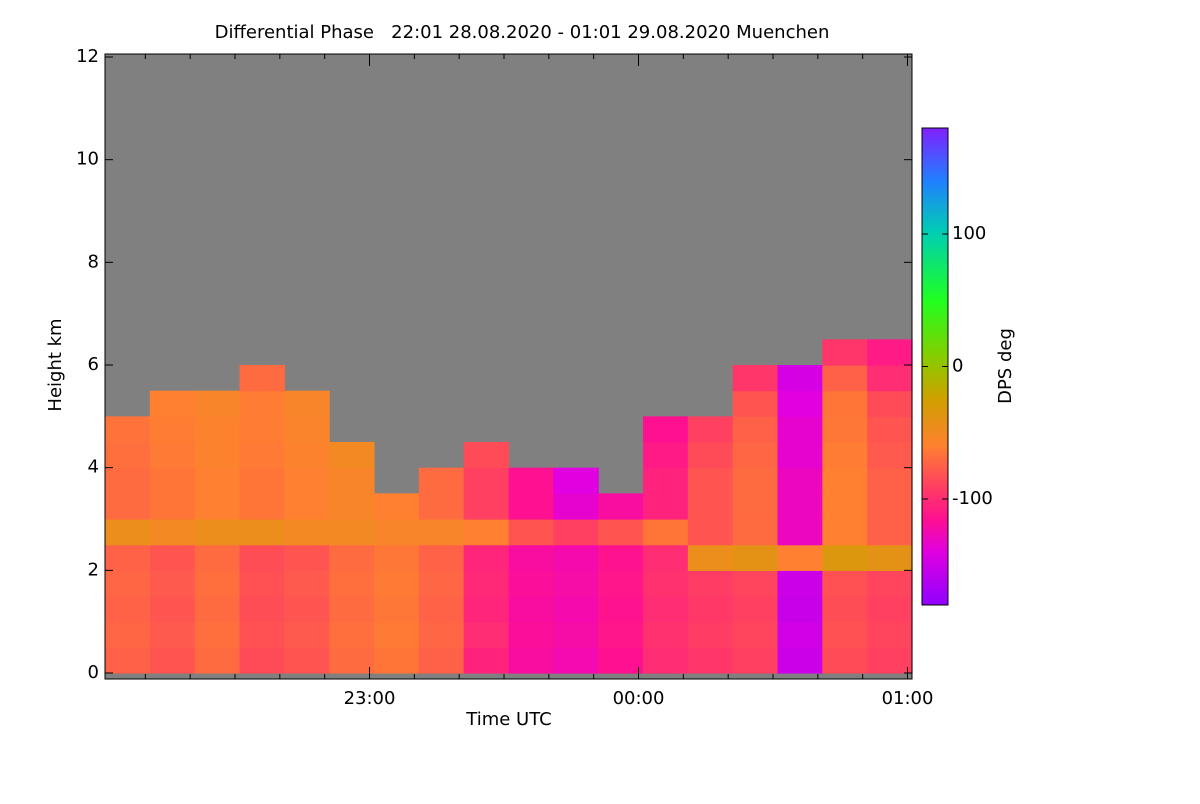 The width and height of the screenshot is (1200, 804). I want to click on y-tick-label: 2, so click(93, 569).